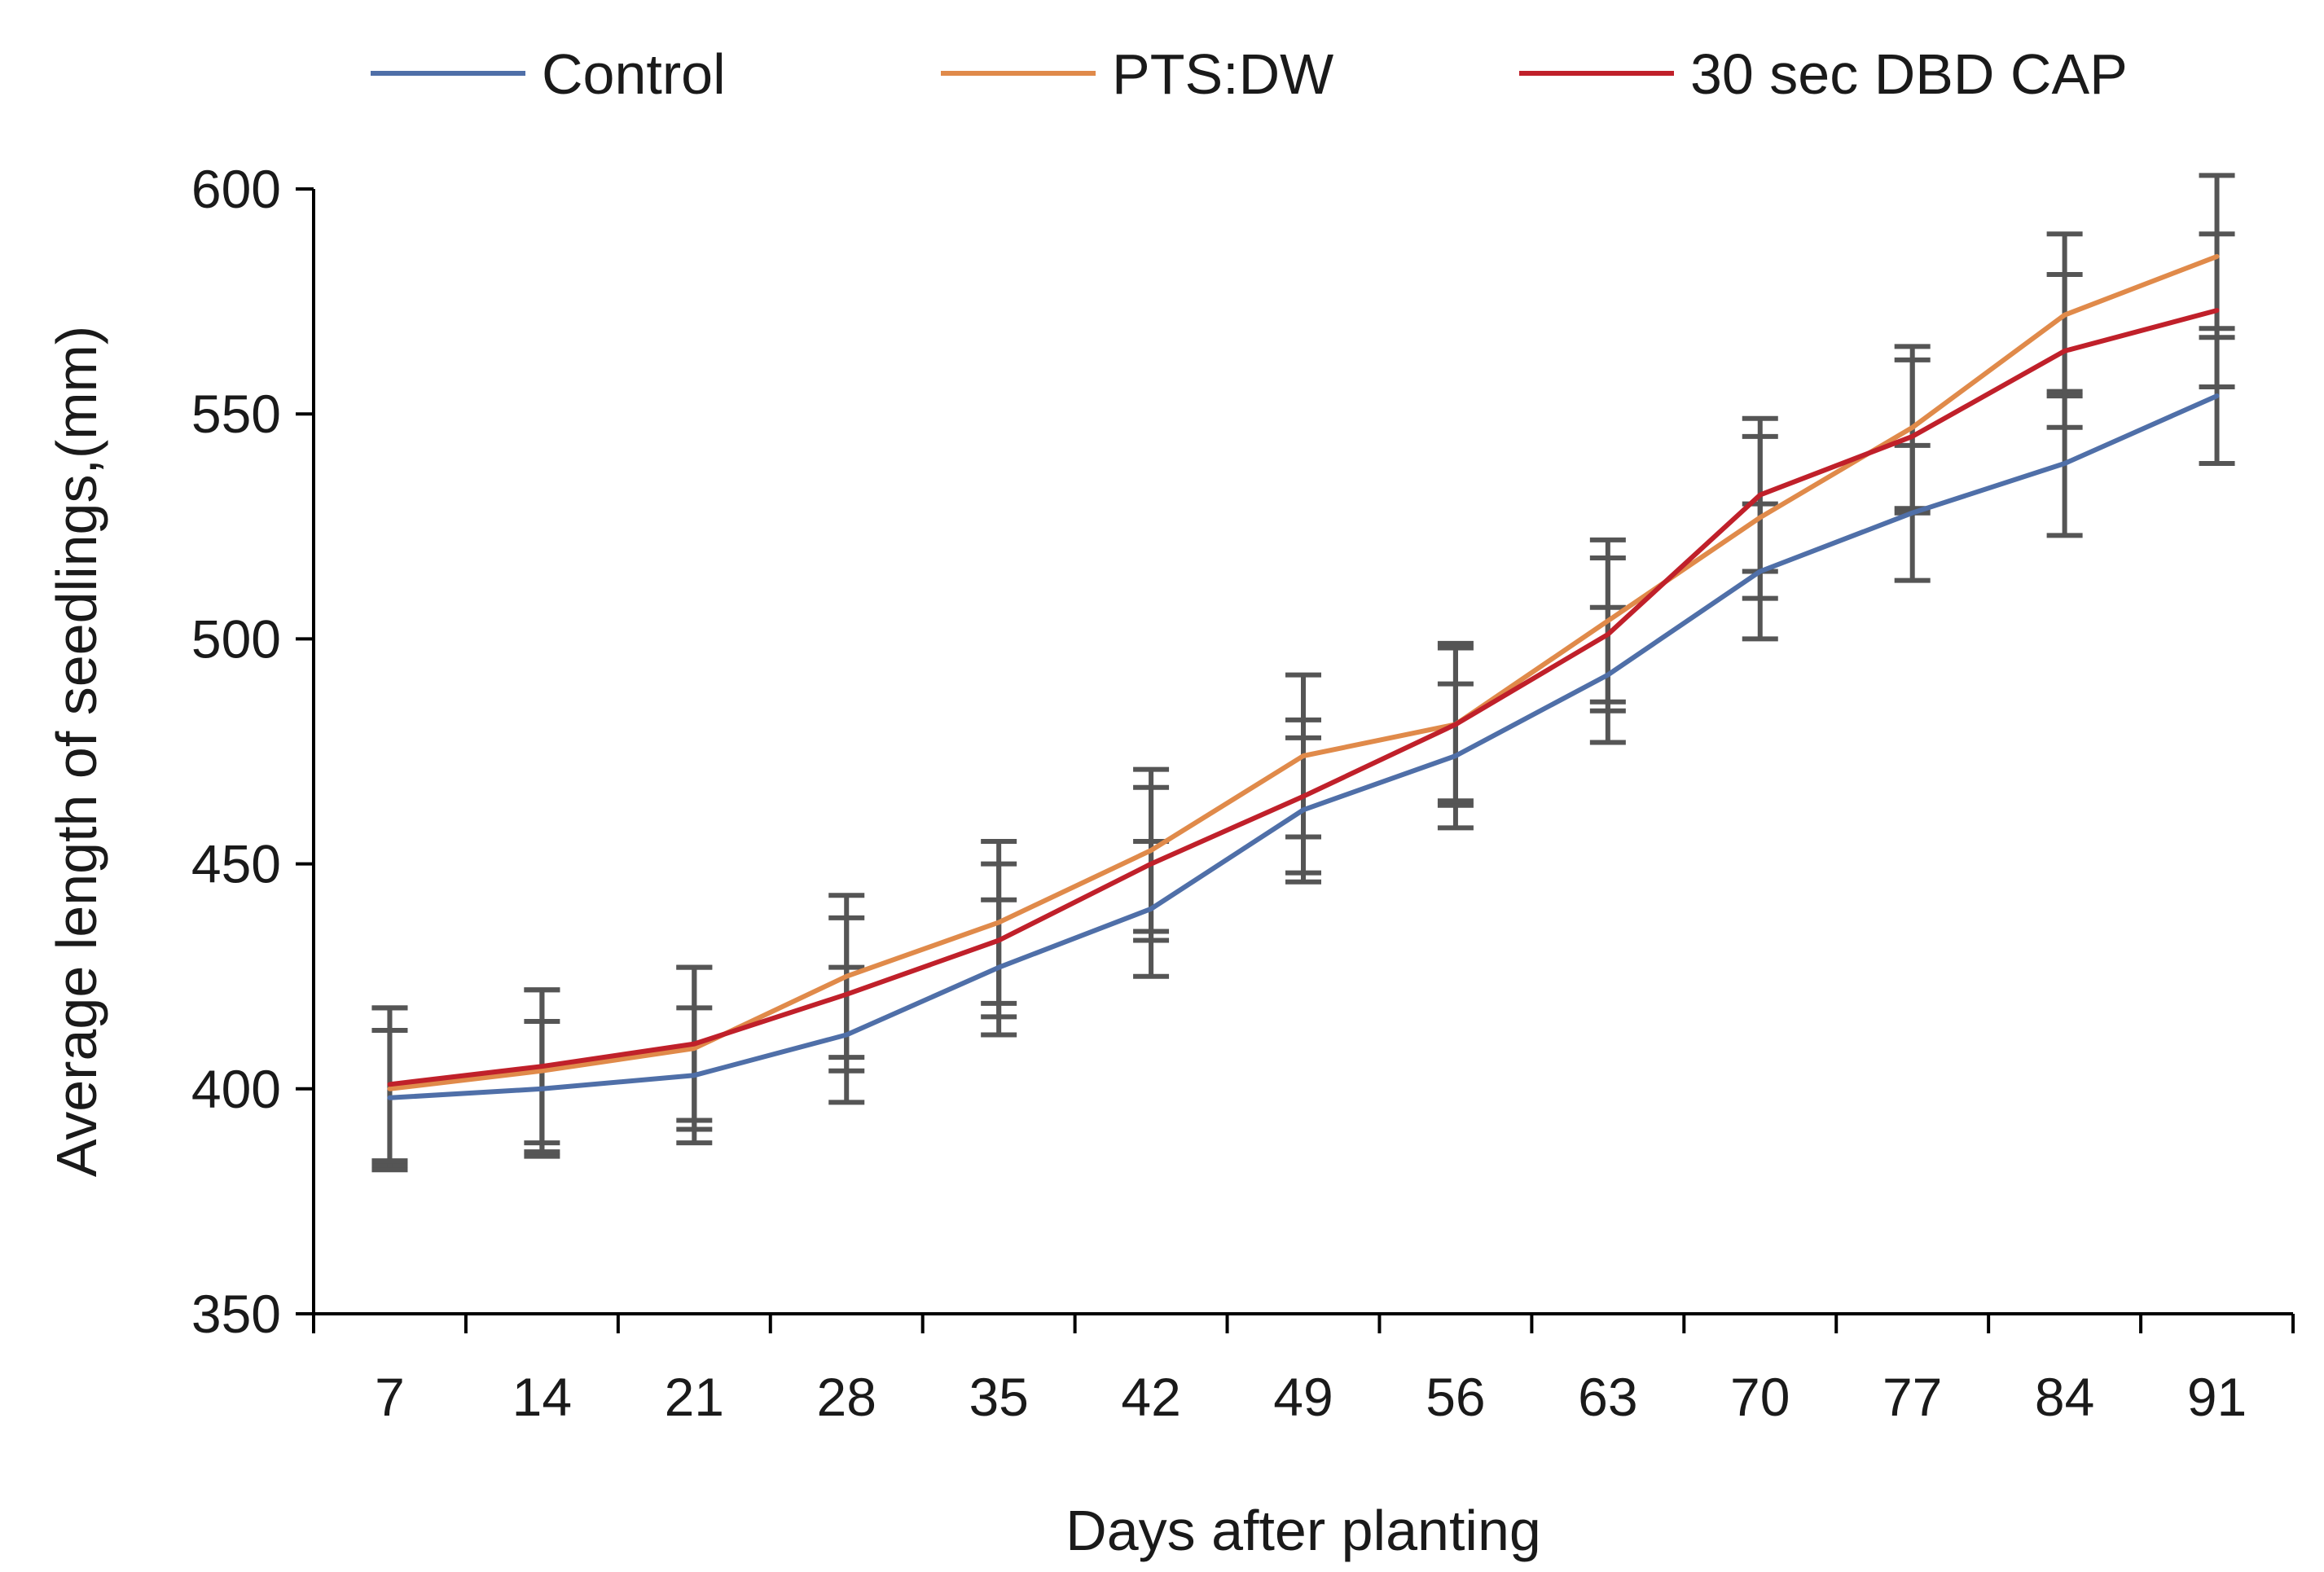 This screenshot has height=1572, width=2324. What do you see at coordinates (1607, 1397) in the screenshot?
I see `x-tick-label: 63` at bounding box center [1607, 1397].